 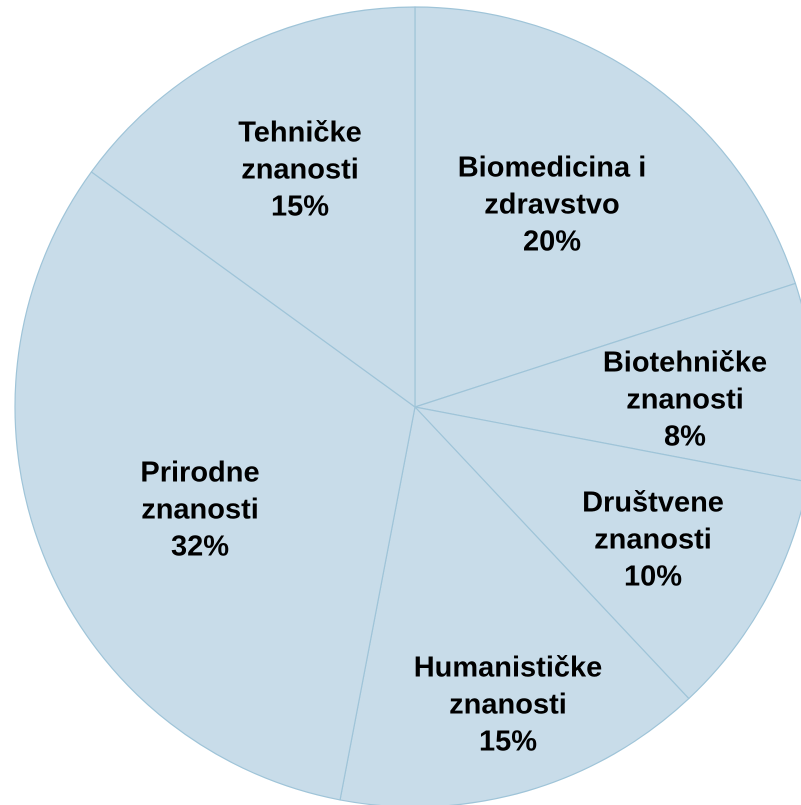 I want to click on value-label: 32%, so click(x=200, y=546).